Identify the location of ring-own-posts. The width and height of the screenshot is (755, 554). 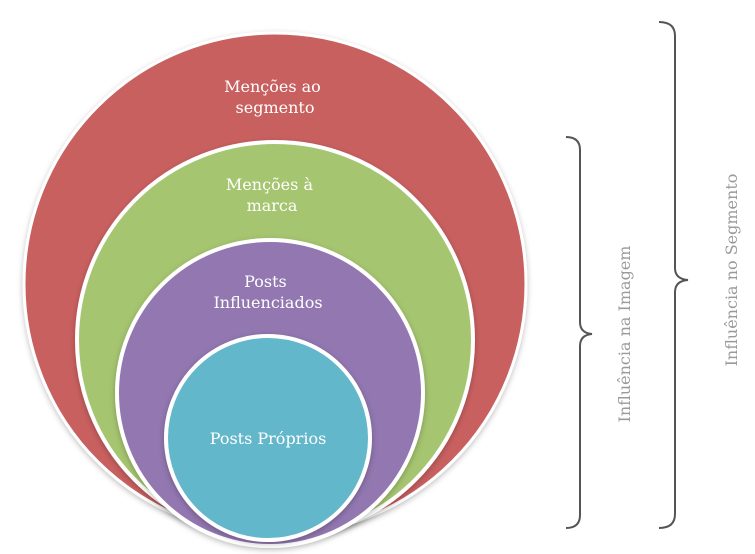
(268, 438).